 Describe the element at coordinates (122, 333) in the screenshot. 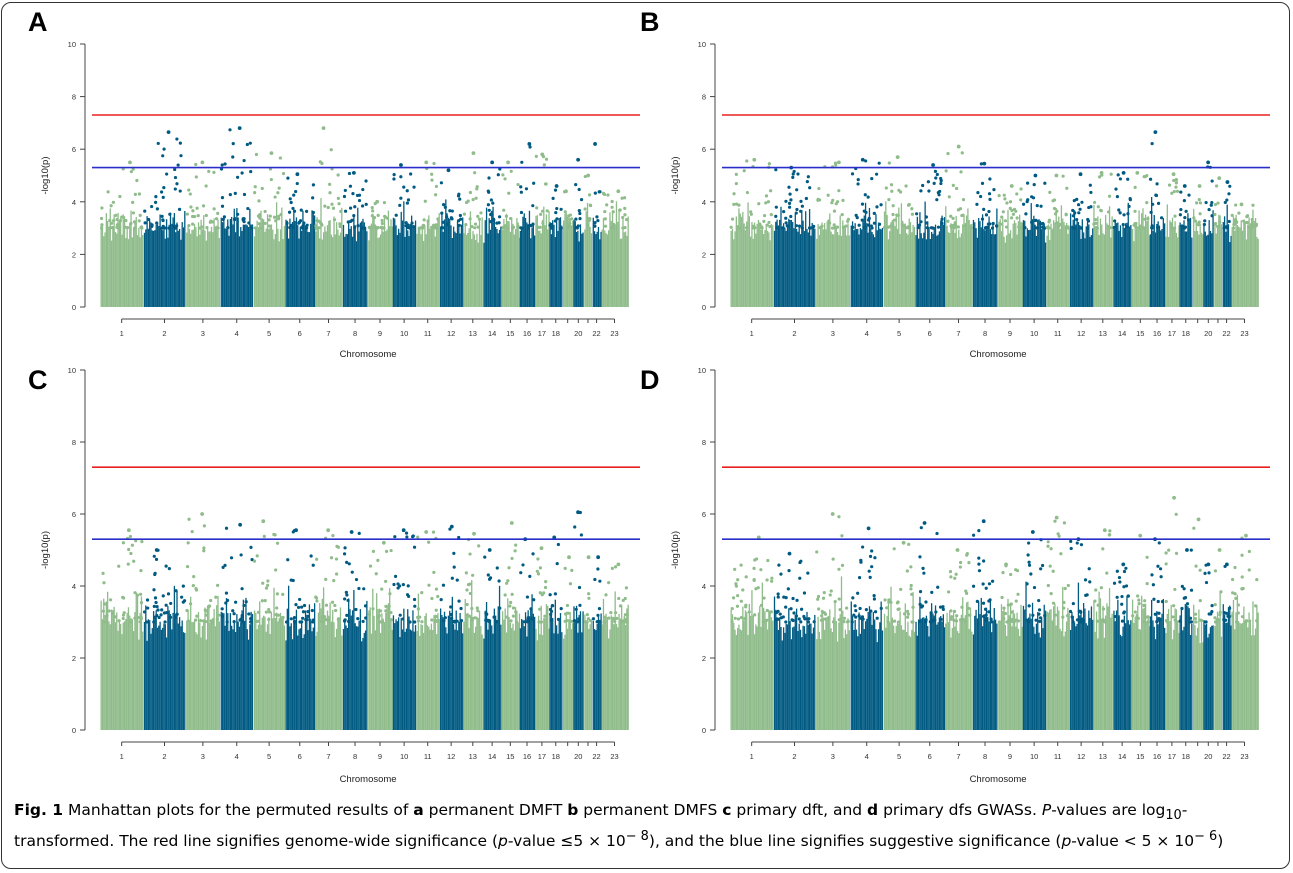

I see `x-tick-label: 1` at that location.